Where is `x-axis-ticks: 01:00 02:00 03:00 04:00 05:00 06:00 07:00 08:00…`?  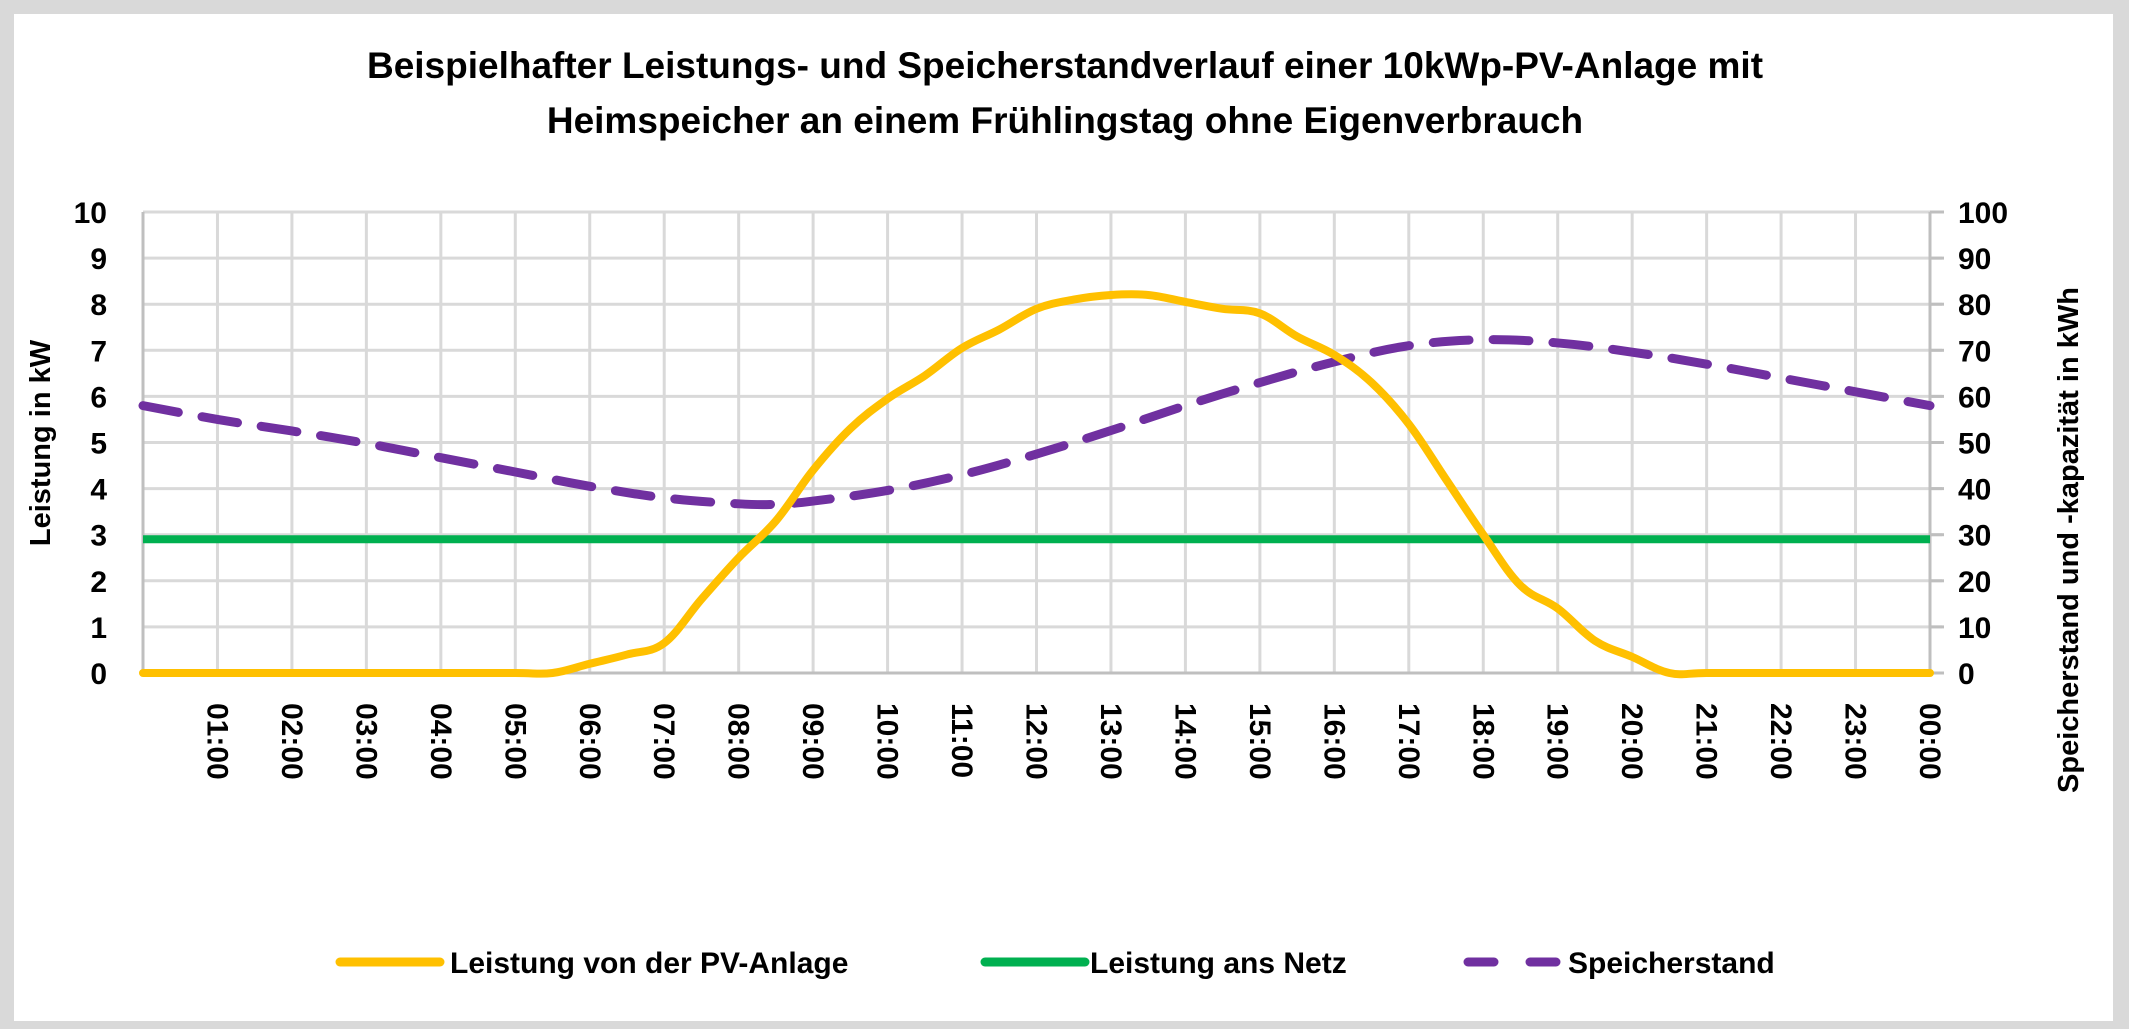 x-axis-ticks: 01:00 02:00 03:00 04:00 05:00 06:00 07:00 08:00… is located at coordinates (1073, 741).